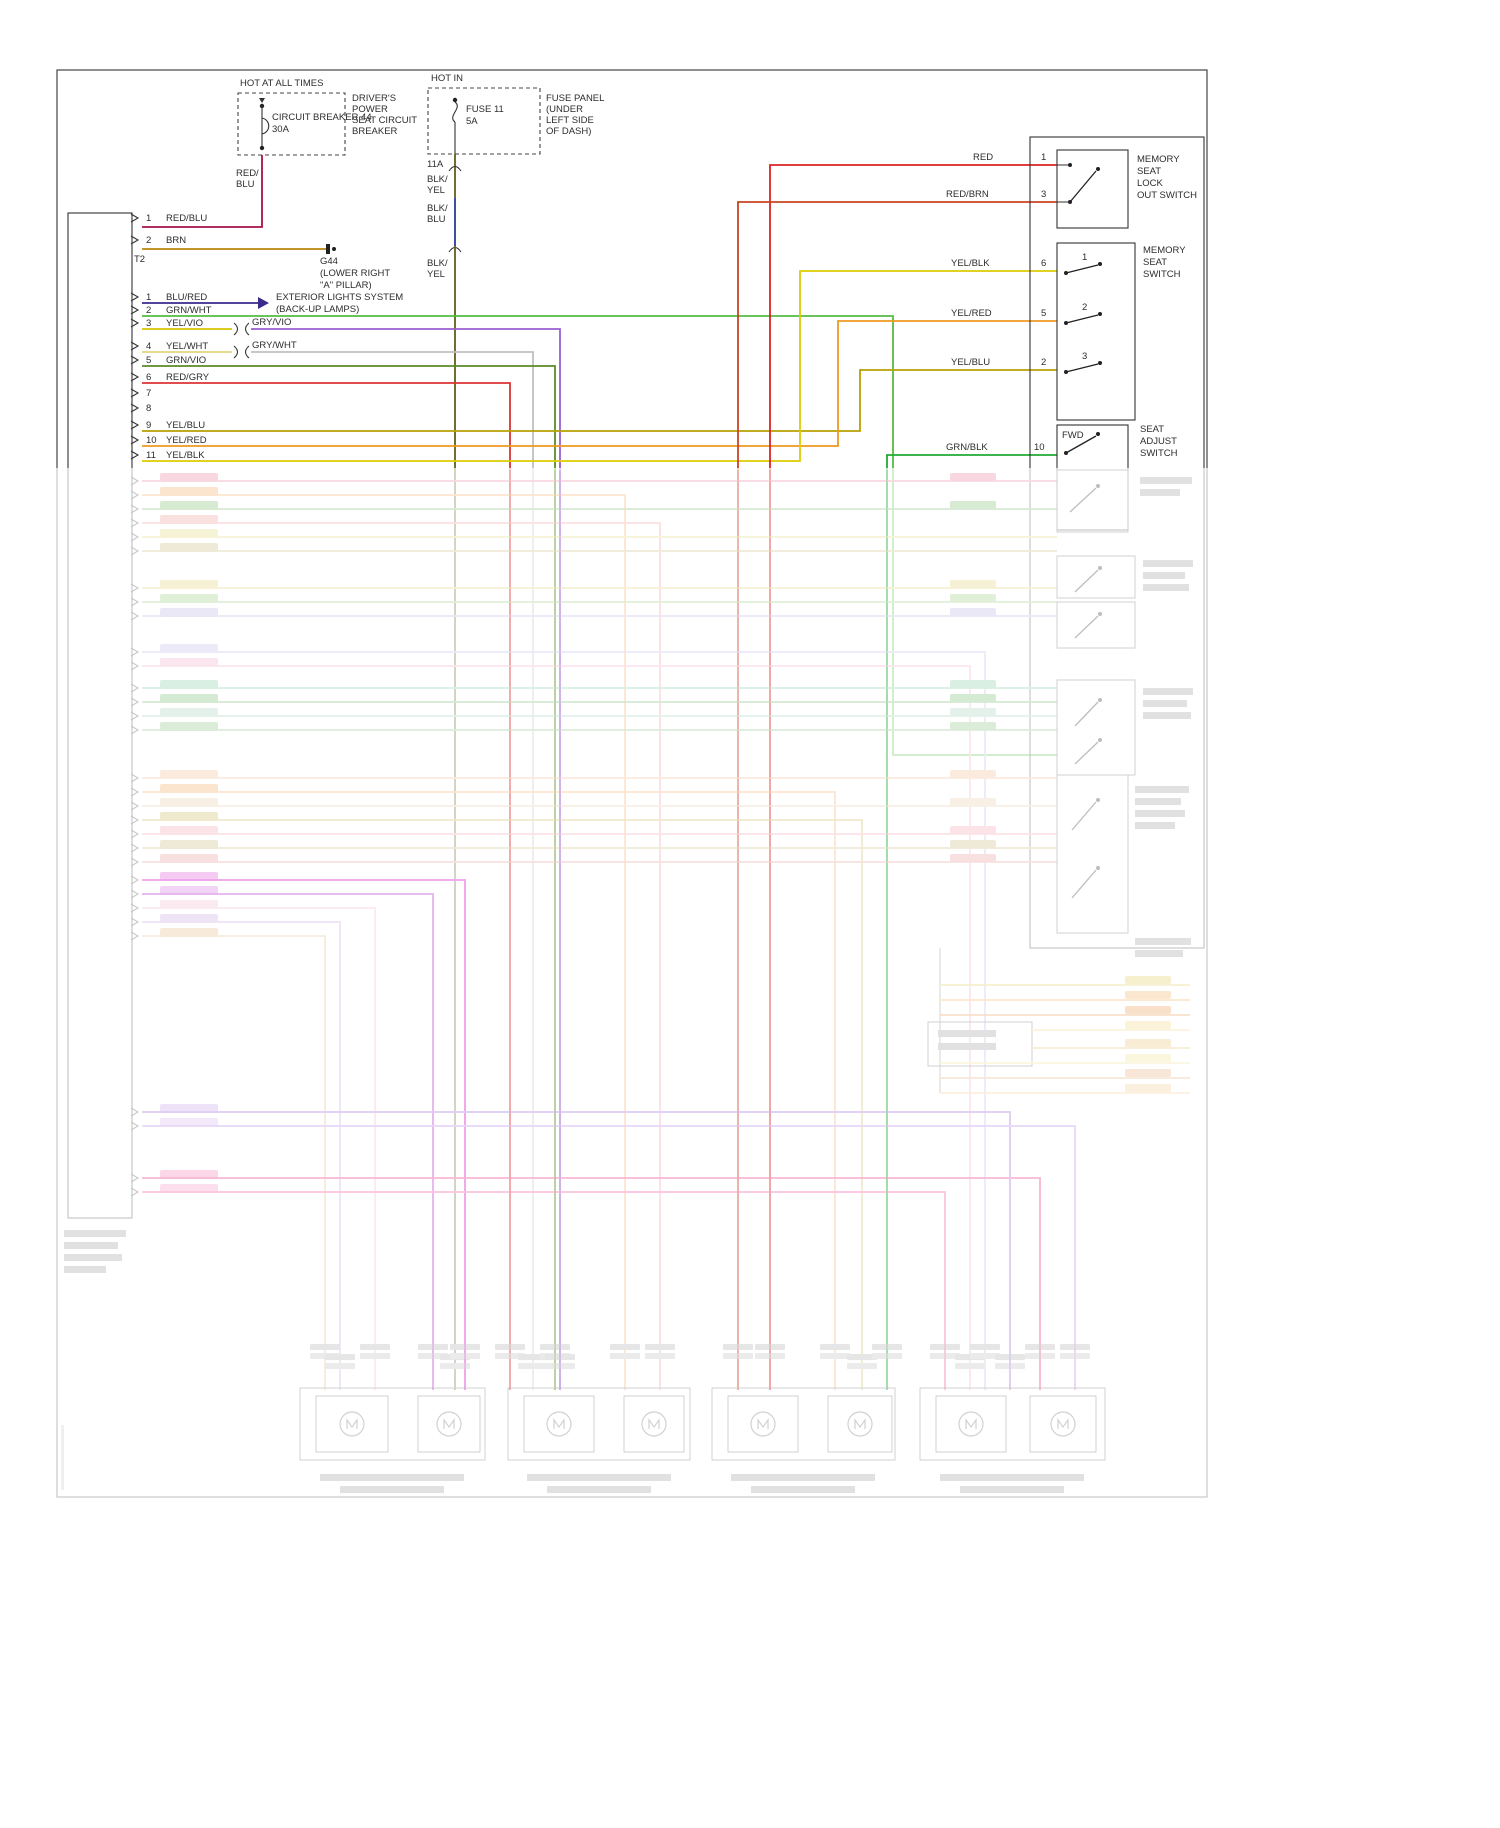  Describe the element at coordinates (247, 173) in the screenshot. I see `wire-label: RED/` at that location.